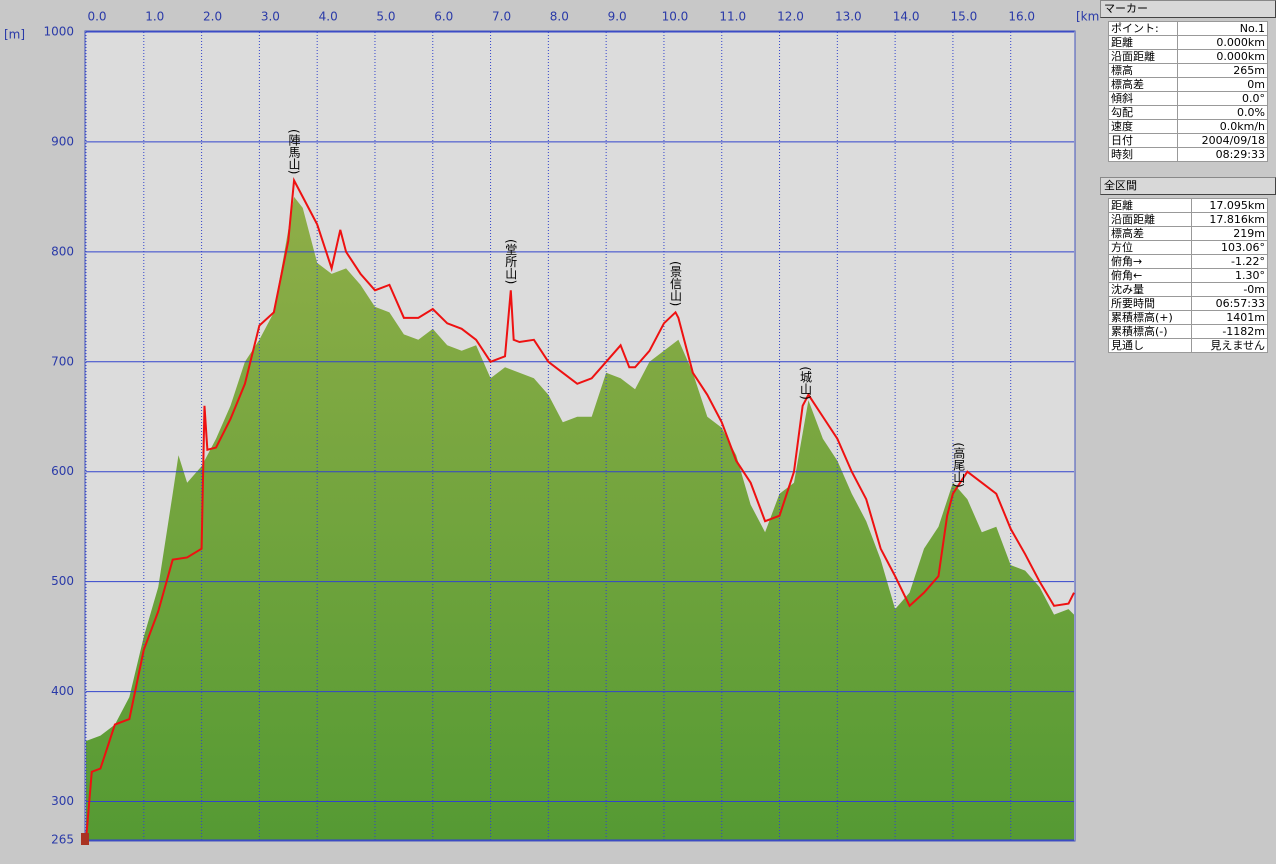 This screenshot has width=1276, height=864. I want to click on peak-label: (景信山), so click(676, 283).